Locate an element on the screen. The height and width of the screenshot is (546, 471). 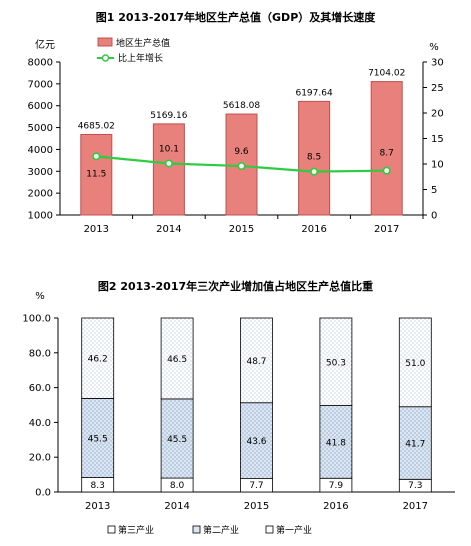
legend-label: 第一产业 is located at coordinates (294, 530).